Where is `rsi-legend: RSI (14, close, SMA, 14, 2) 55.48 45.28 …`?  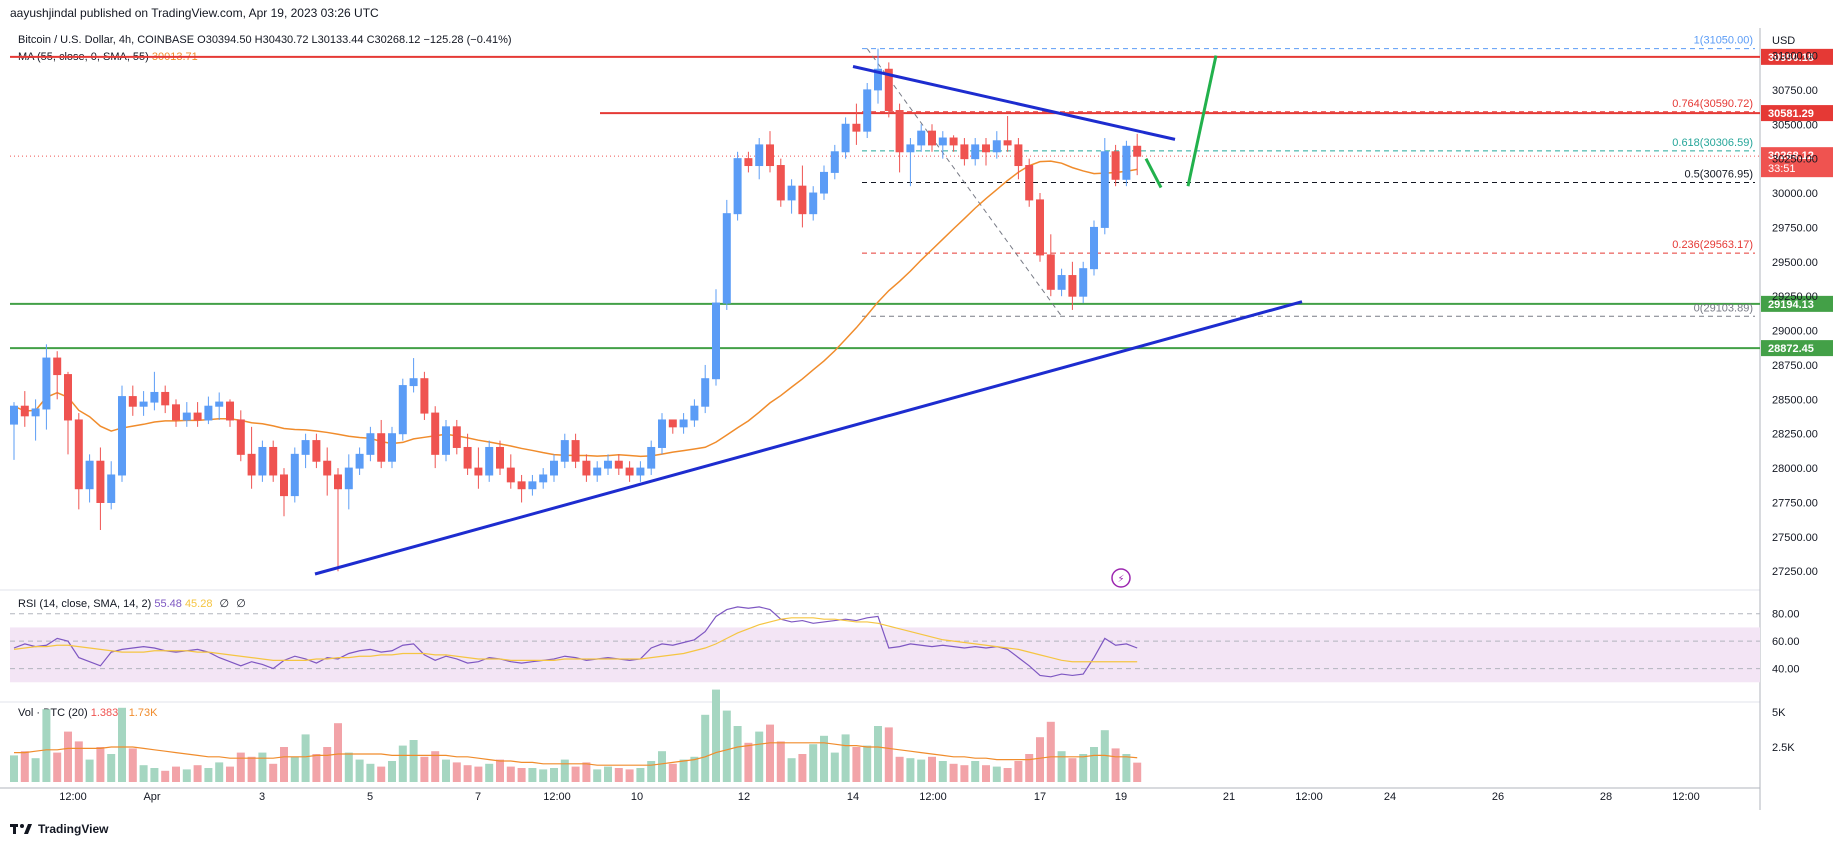 rsi-legend: RSI (14, close, SMA, 14, 2) 55.48 45.28 … is located at coordinates (132, 603).